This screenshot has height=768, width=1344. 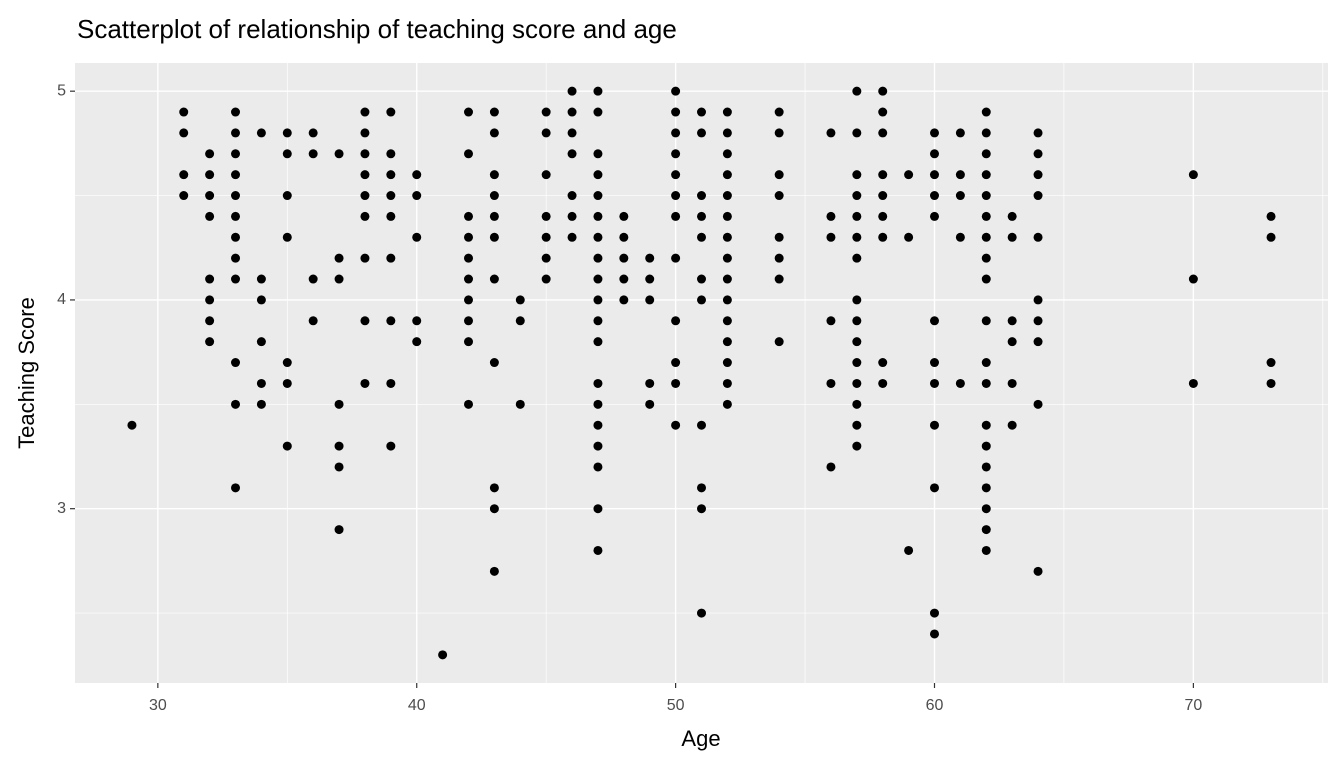 I want to click on x-tick-label: 50, so click(x=676, y=705).